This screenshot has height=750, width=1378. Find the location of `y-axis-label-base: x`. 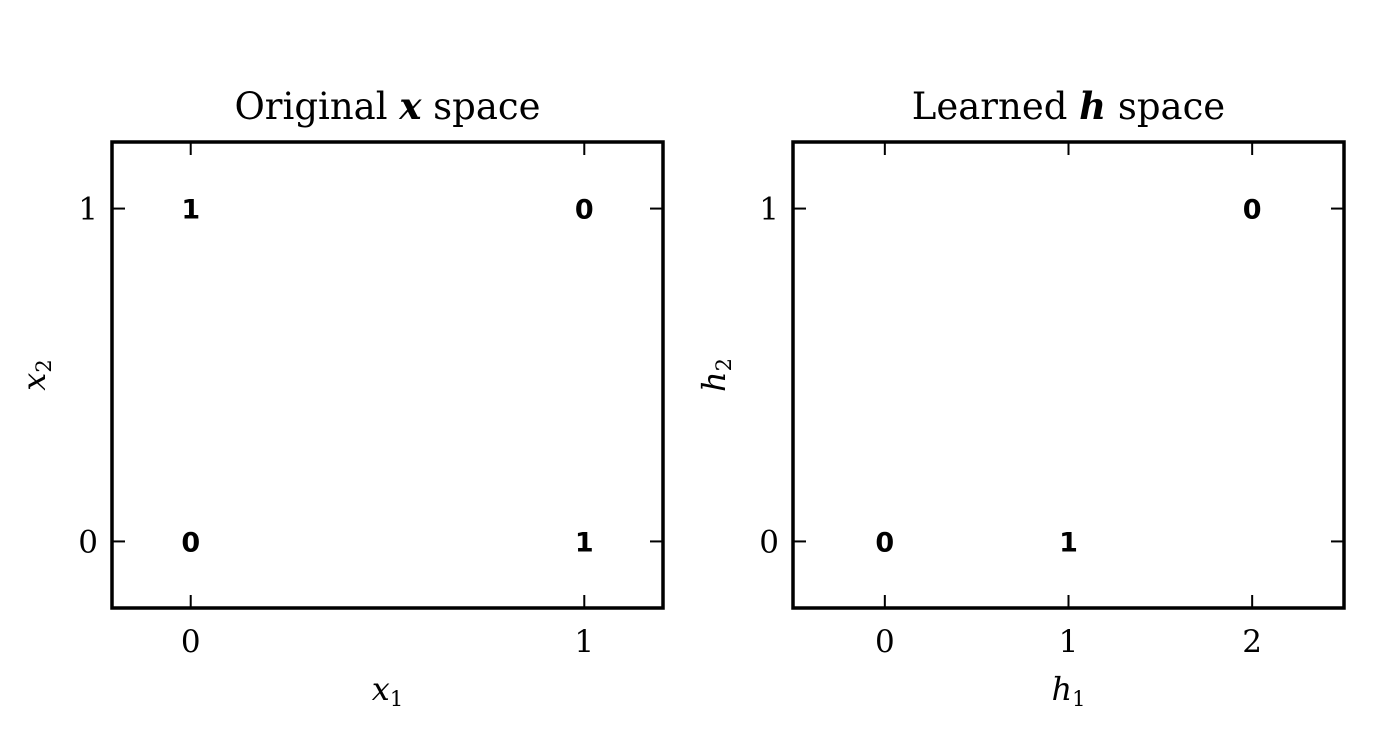

y-axis-label-base: x is located at coordinates (34, 382).